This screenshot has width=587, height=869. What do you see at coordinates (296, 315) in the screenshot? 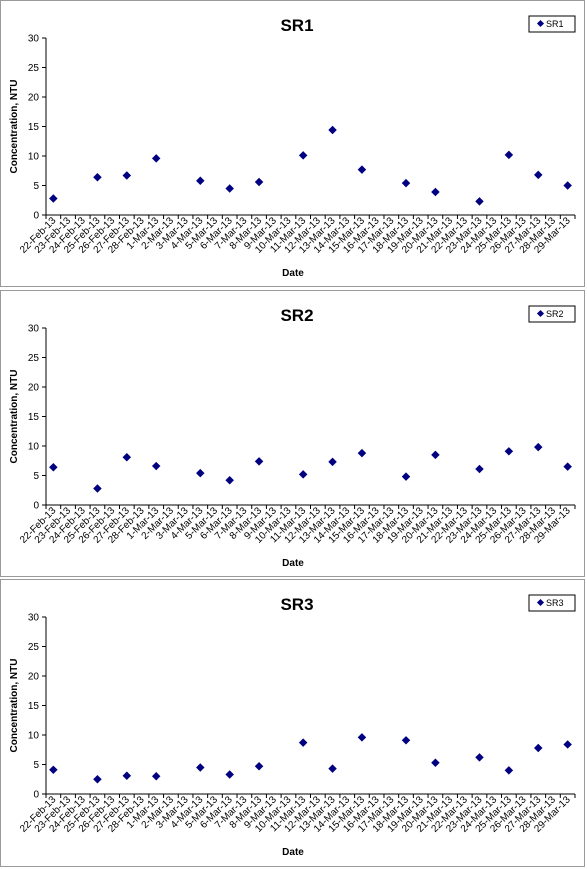
I see `chart-title: SR2` at bounding box center [296, 315].